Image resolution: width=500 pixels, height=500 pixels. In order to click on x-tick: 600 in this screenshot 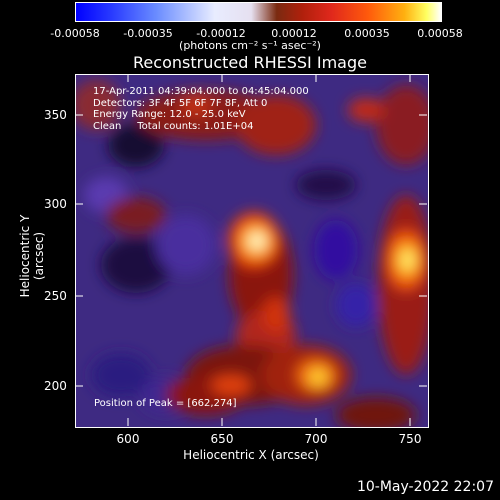, I will do `click(128, 439)`.